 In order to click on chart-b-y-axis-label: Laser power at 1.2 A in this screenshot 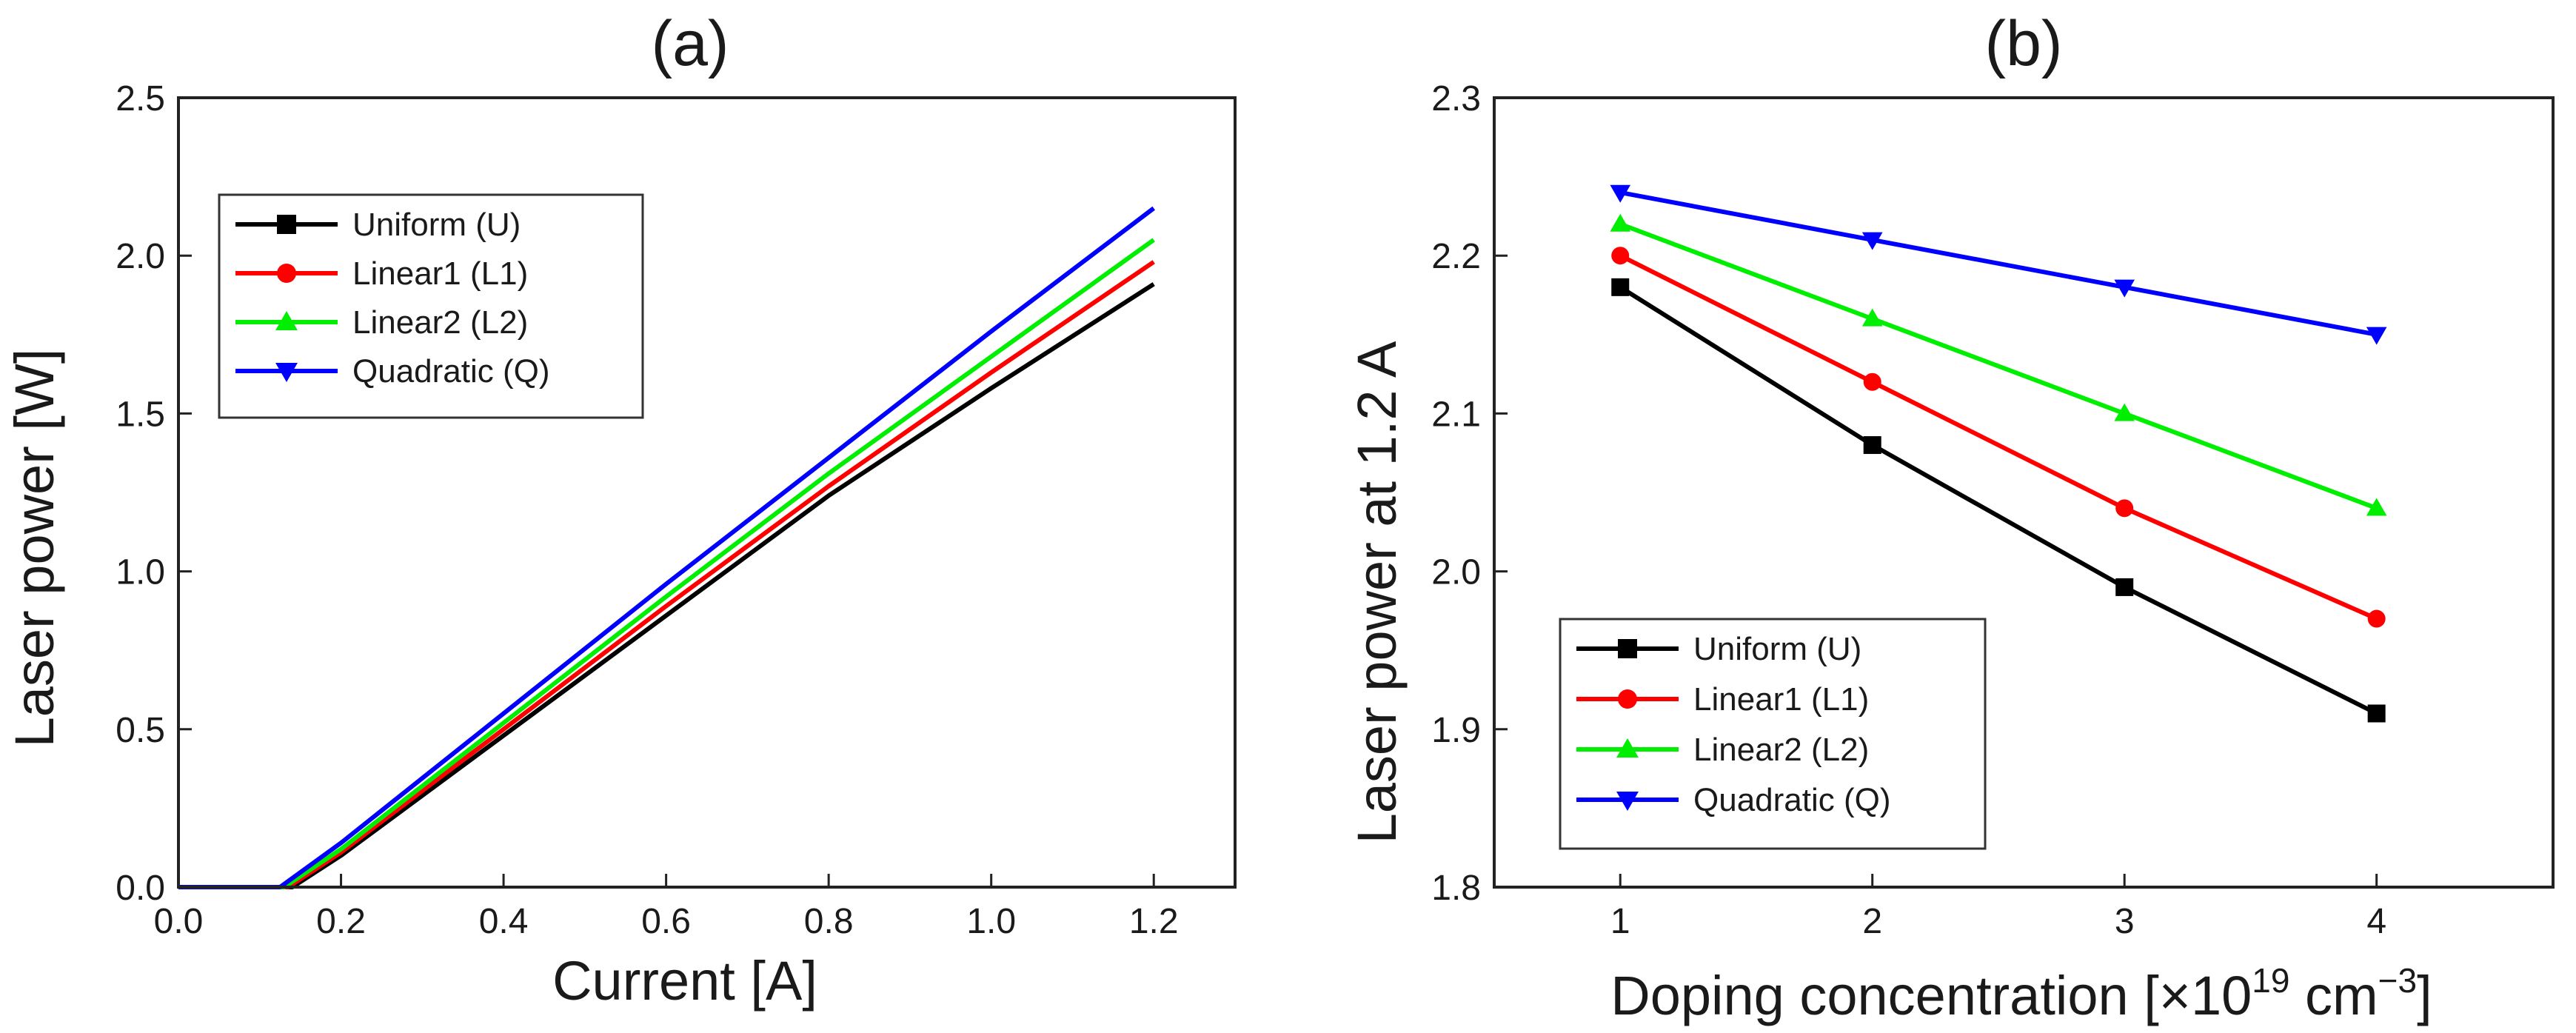, I will do `click(1377, 592)`.